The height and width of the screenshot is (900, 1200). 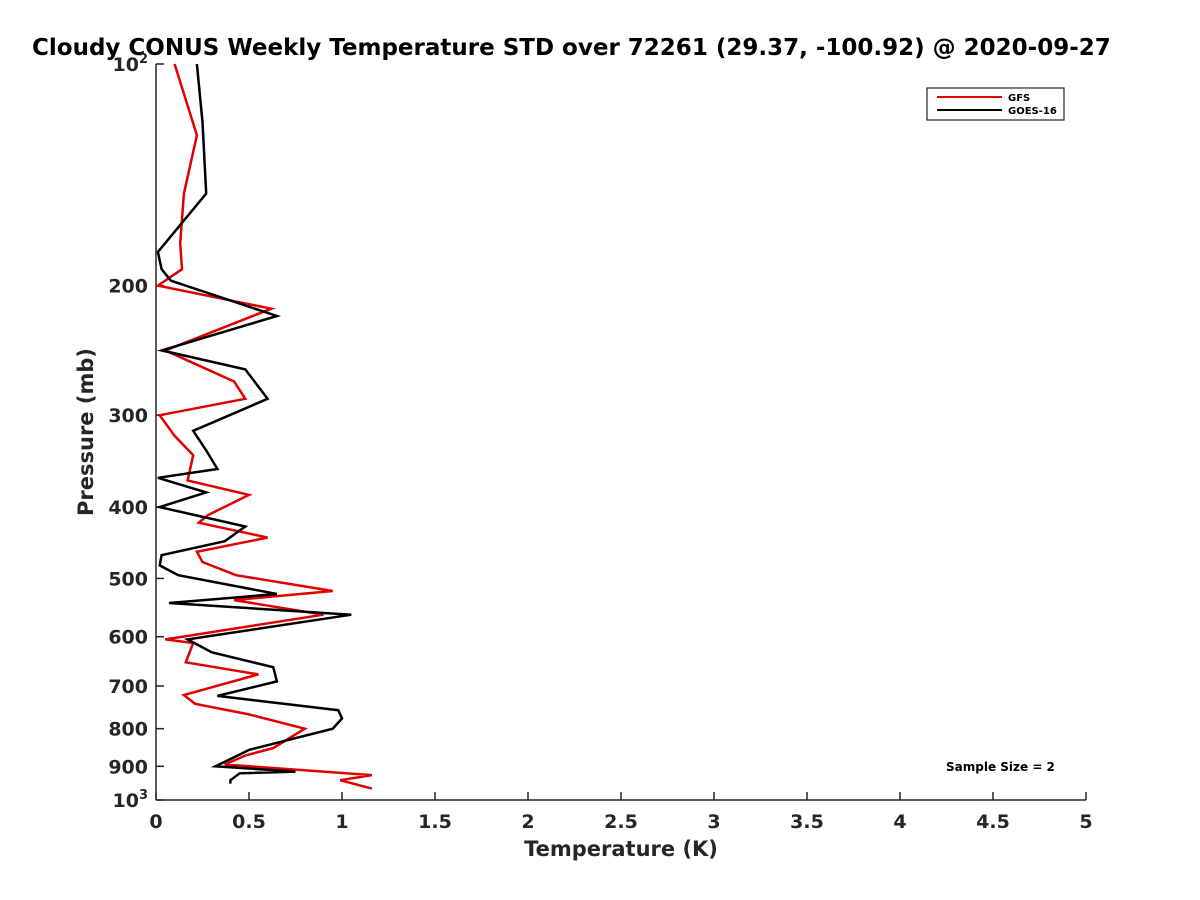 I want to click on series-layer, so click(x=263, y=426).